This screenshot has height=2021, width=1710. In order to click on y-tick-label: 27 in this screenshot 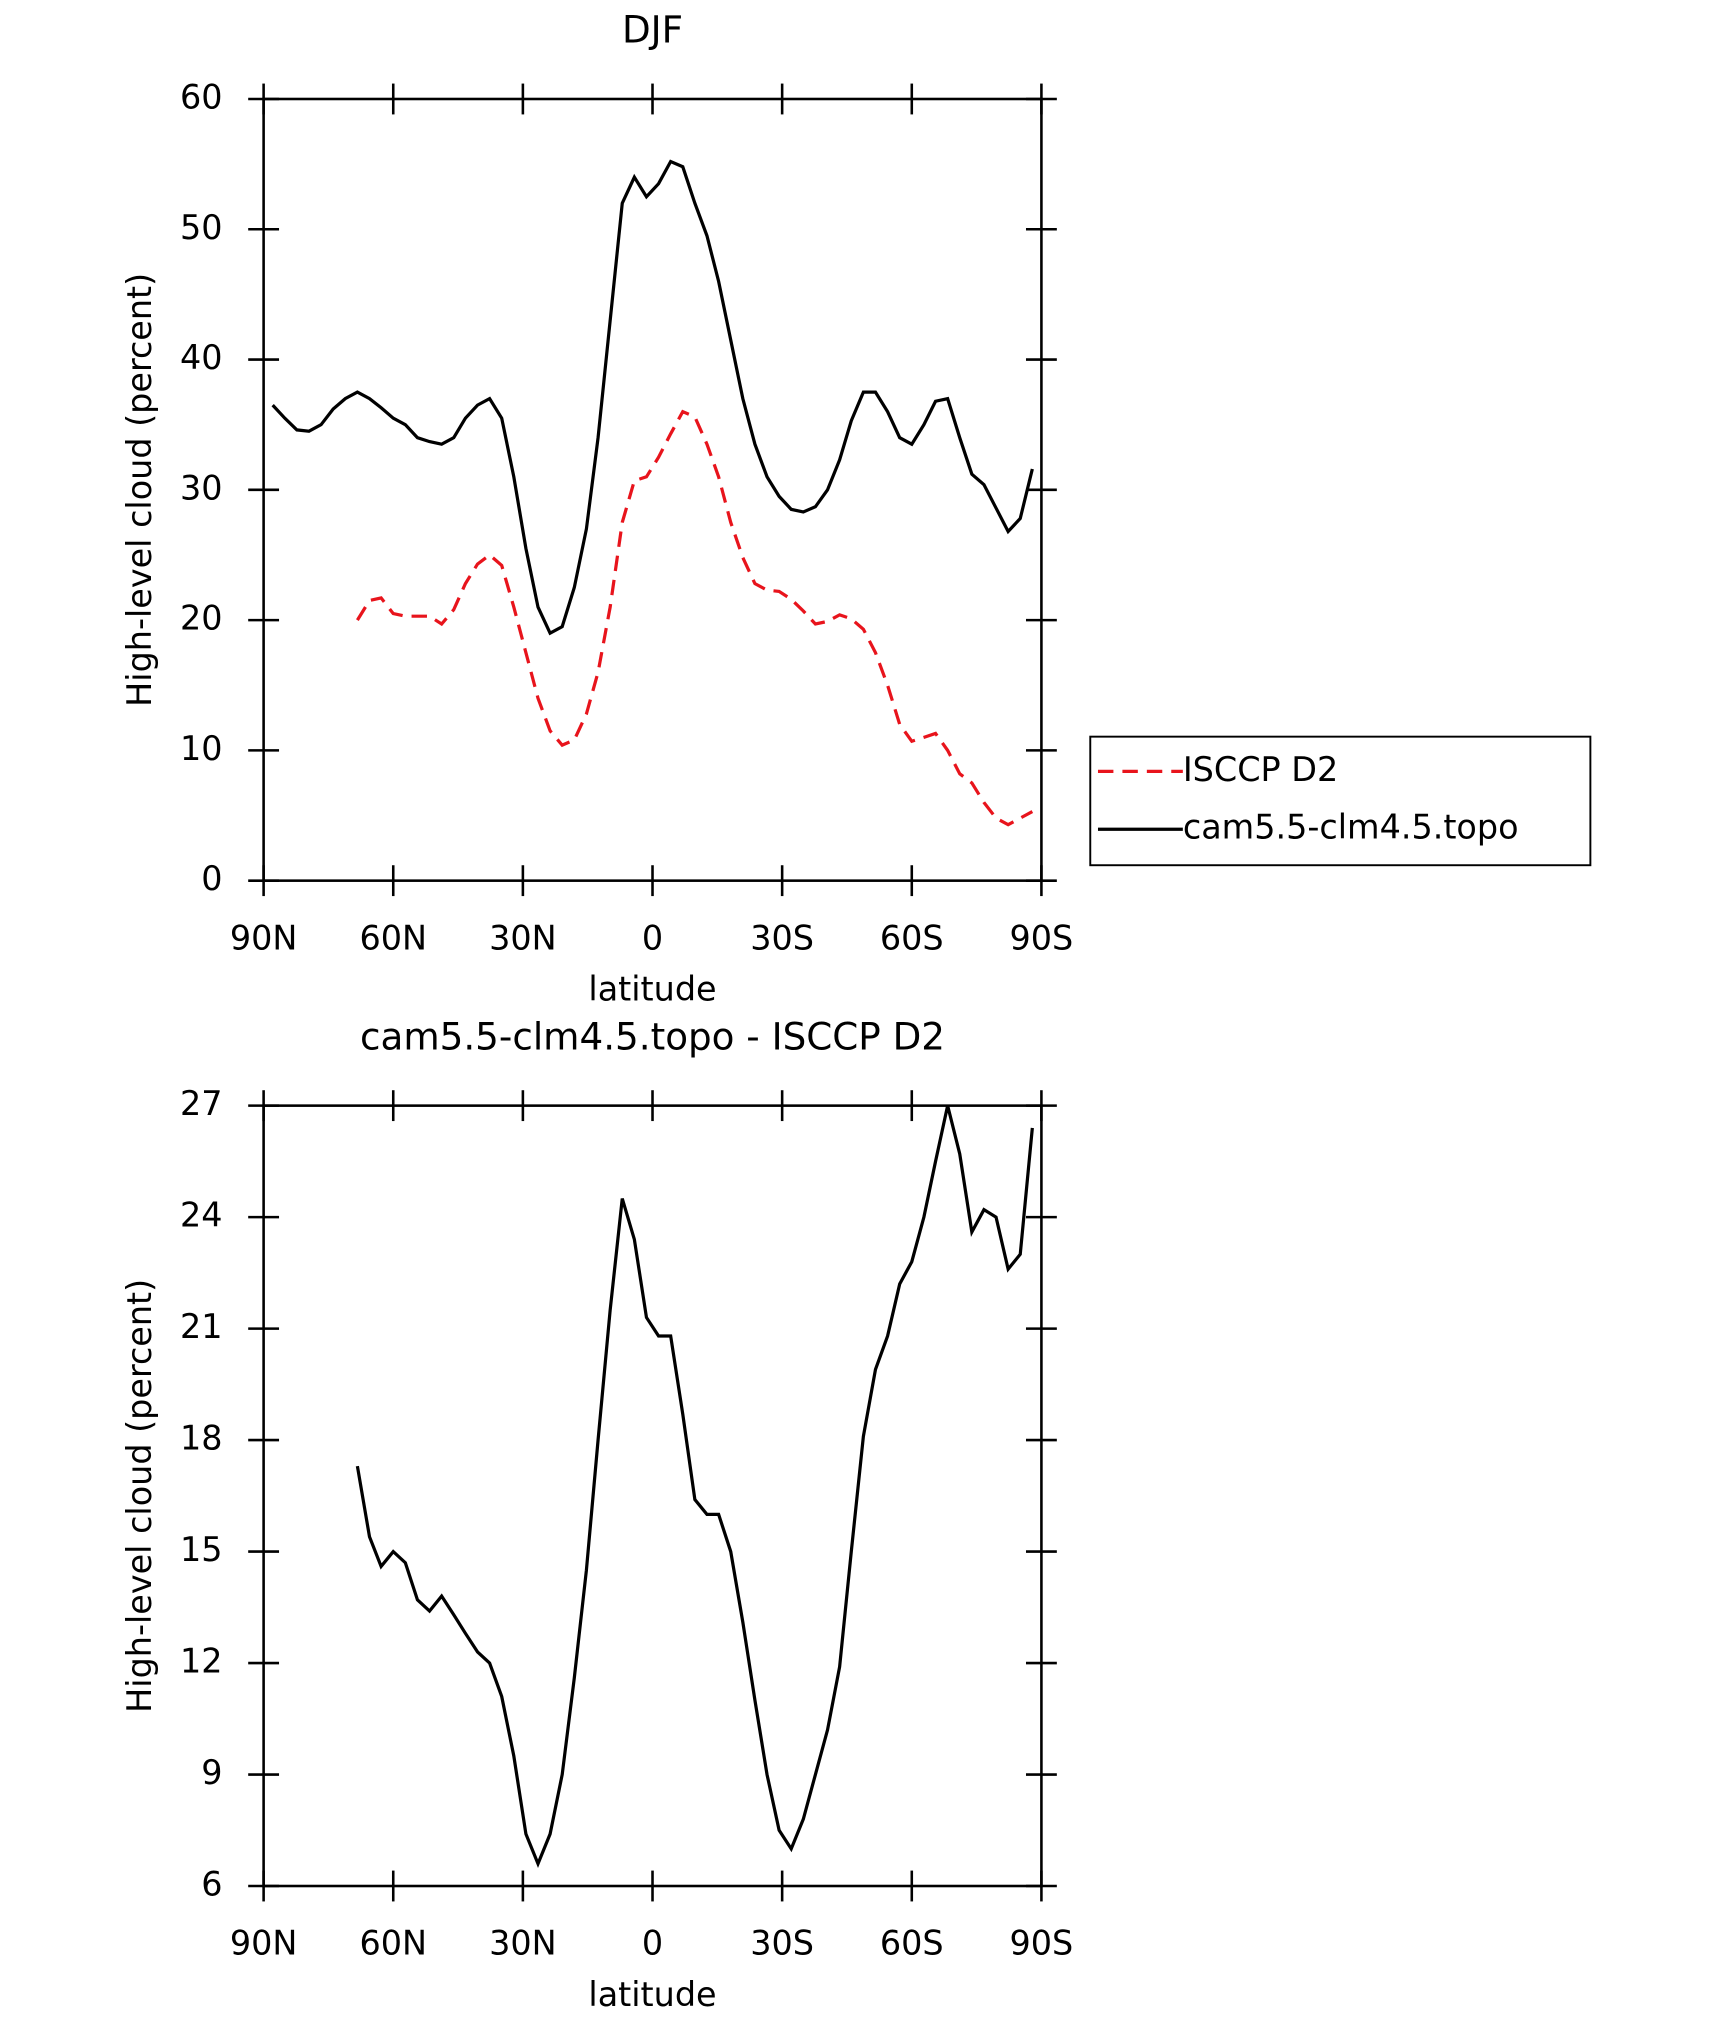, I will do `click(201, 1103)`.